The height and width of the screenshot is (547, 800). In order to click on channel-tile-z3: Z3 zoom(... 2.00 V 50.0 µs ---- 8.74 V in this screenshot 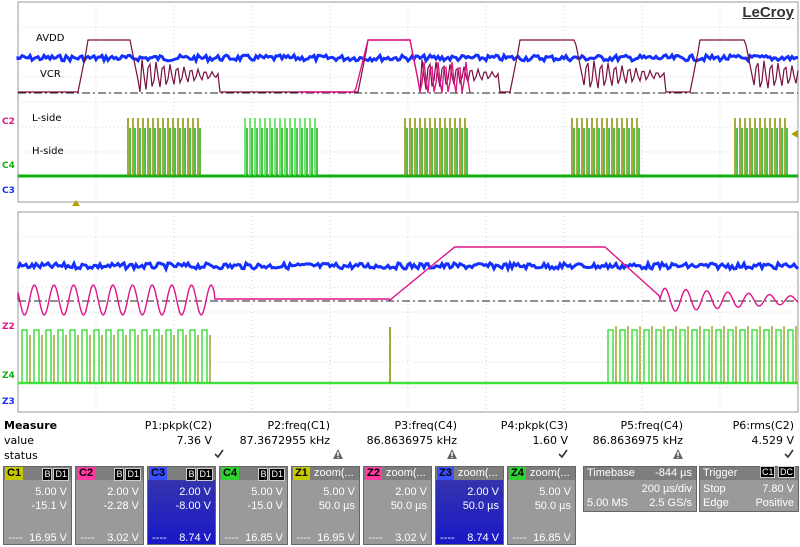, I will do `click(469, 505)`.